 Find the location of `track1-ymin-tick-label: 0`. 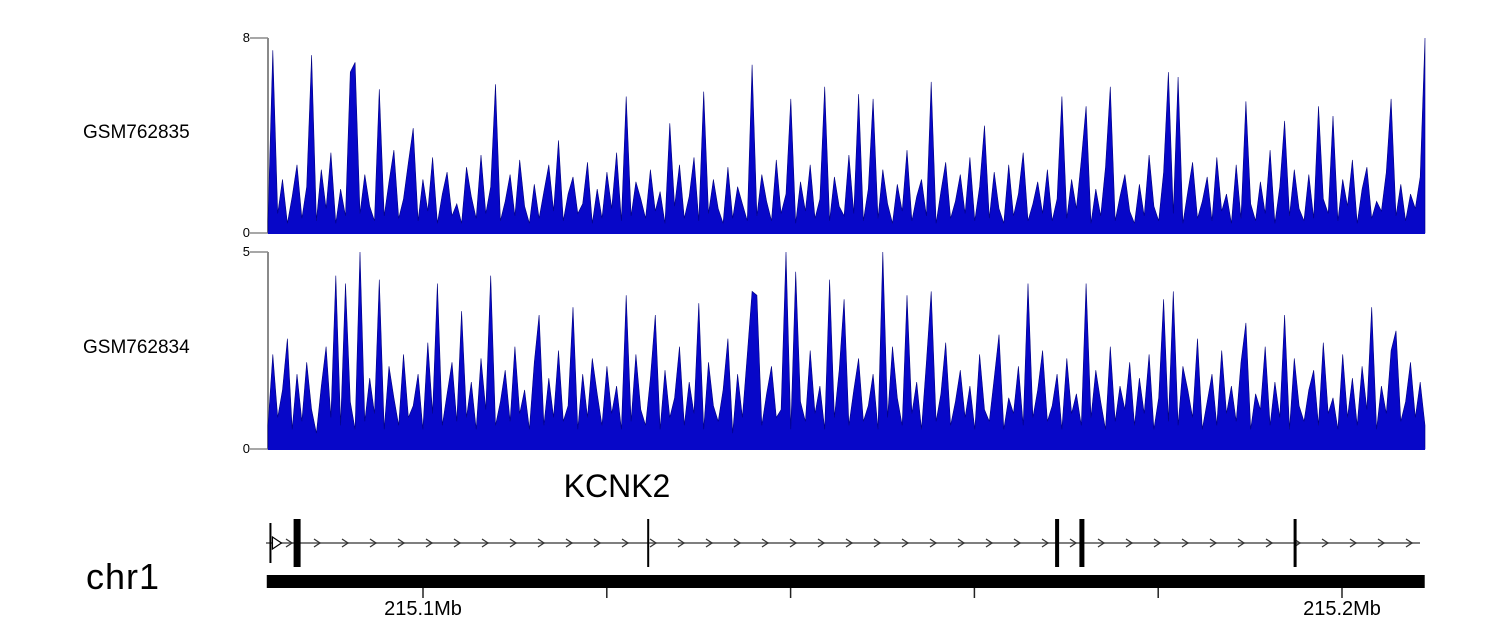

track1-ymin-tick-label: 0 is located at coordinates (246, 232).